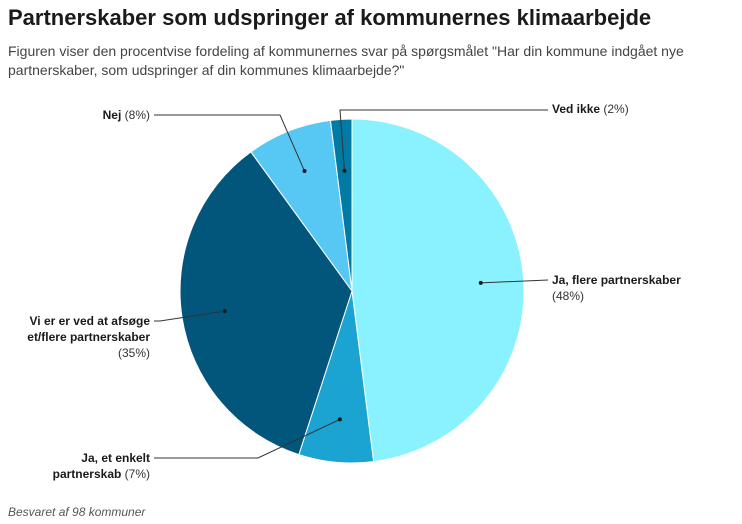  I want to click on slice-label-percent: (7%), so click(135, 474).